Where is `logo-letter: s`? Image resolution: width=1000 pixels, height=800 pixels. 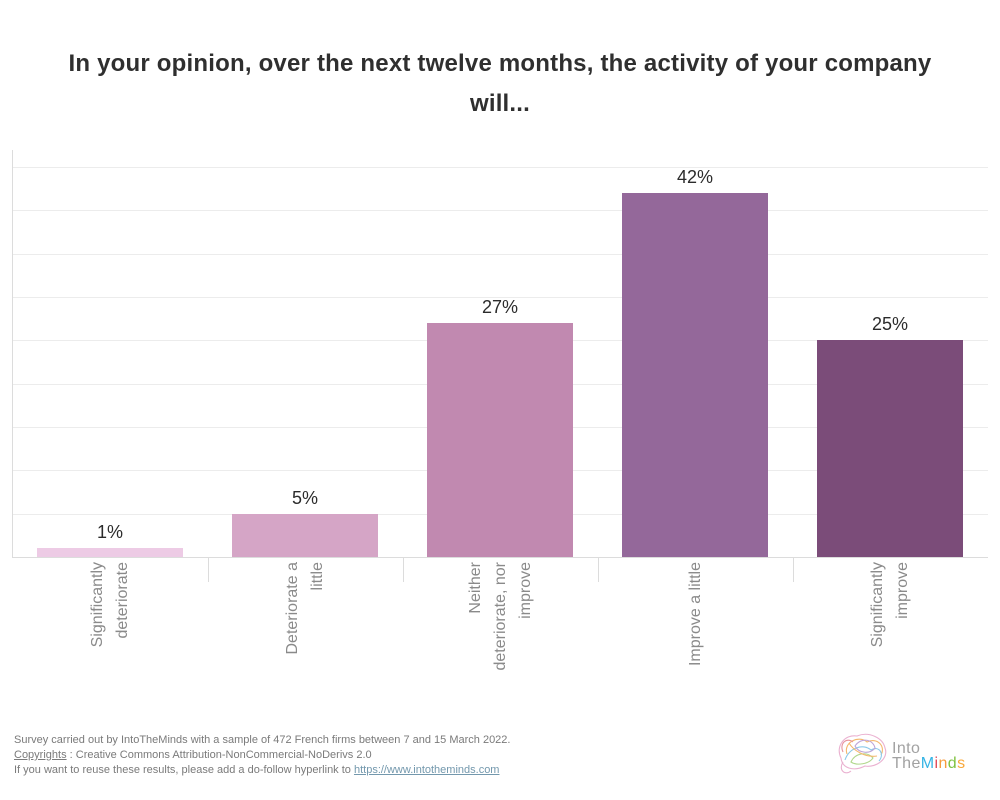
logo-letter: s is located at coordinates (961, 763).